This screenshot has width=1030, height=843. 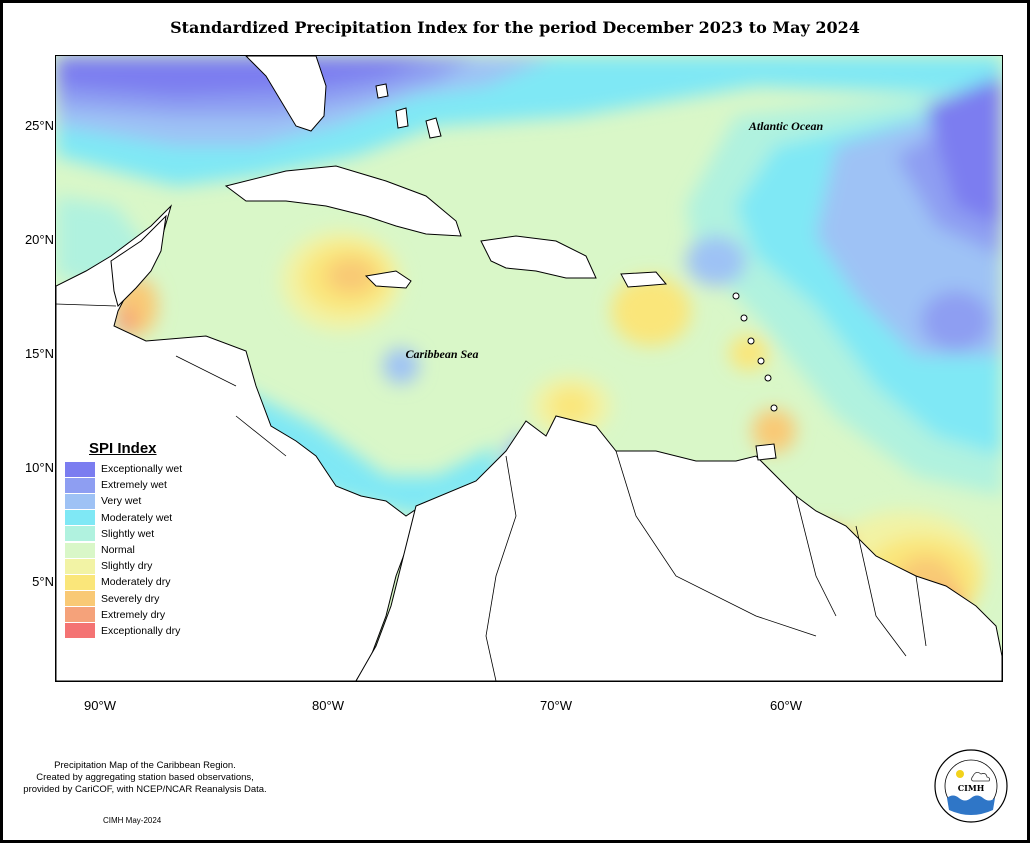 What do you see at coordinates (960, 774) in the screenshot?
I see `sun-icon` at bounding box center [960, 774].